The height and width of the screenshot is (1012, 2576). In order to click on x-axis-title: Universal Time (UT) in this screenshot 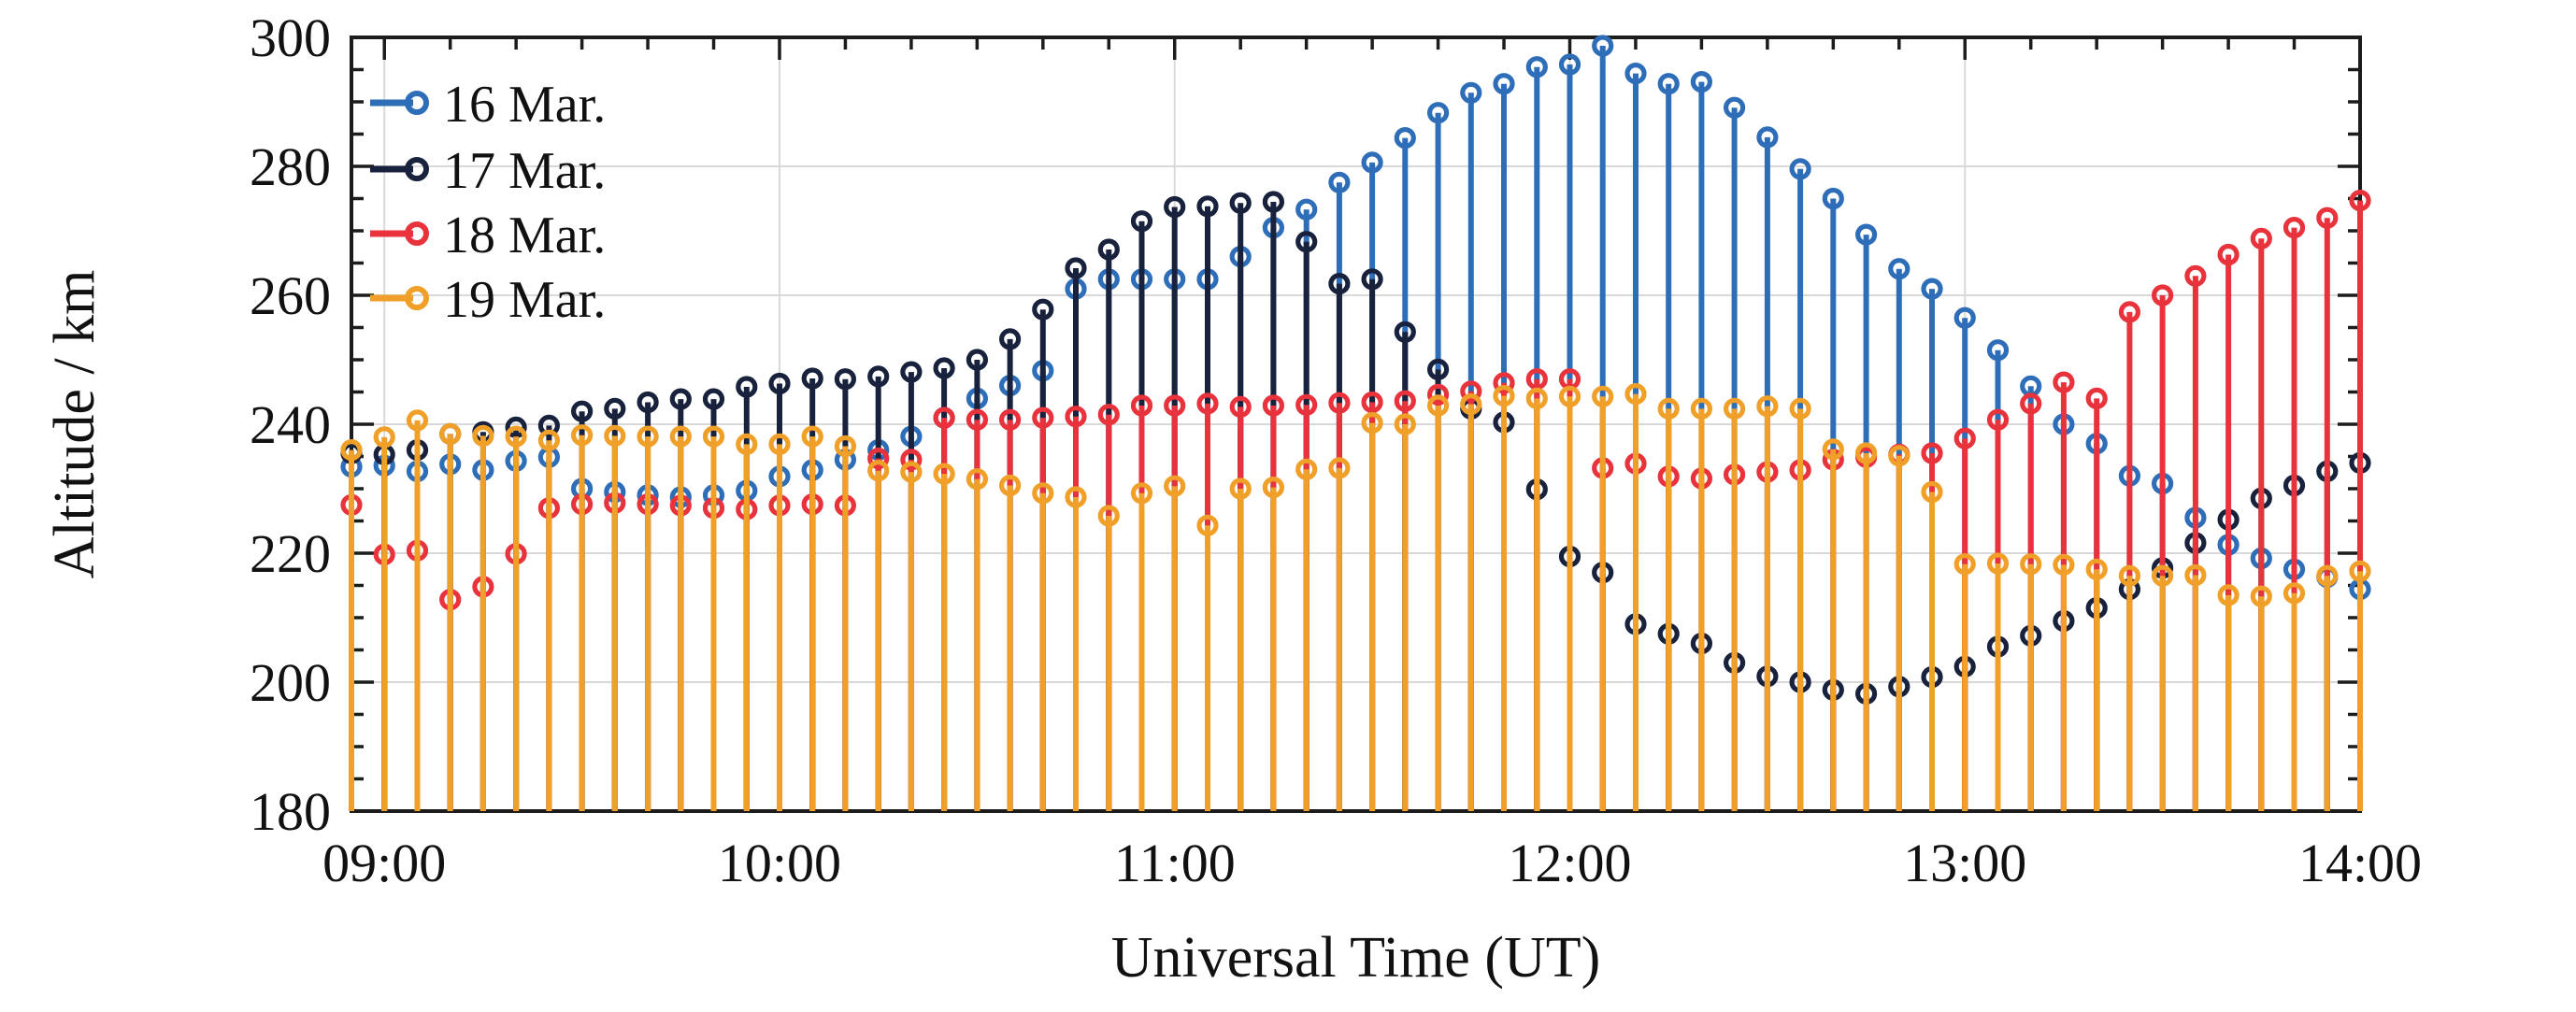, I will do `click(1356, 958)`.